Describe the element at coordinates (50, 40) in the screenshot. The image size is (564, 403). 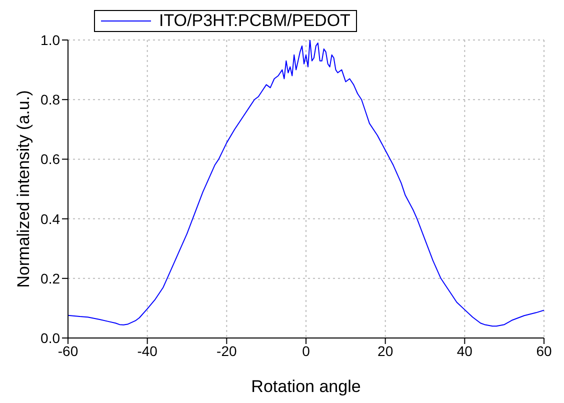
I see `y-tick-label: 1.0` at that location.